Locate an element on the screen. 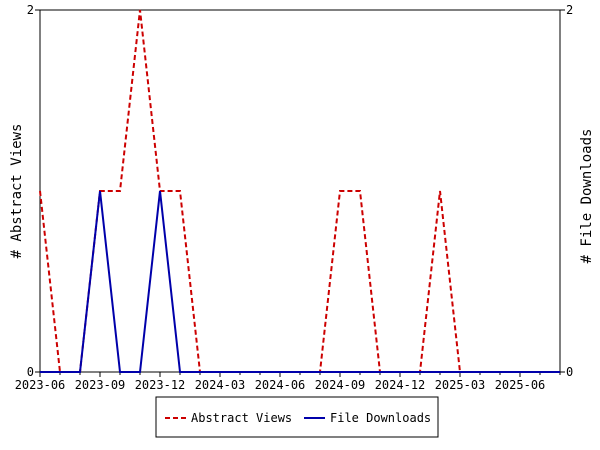  y-axis-left-title: # Abstract Views is located at coordinates (17, 191).